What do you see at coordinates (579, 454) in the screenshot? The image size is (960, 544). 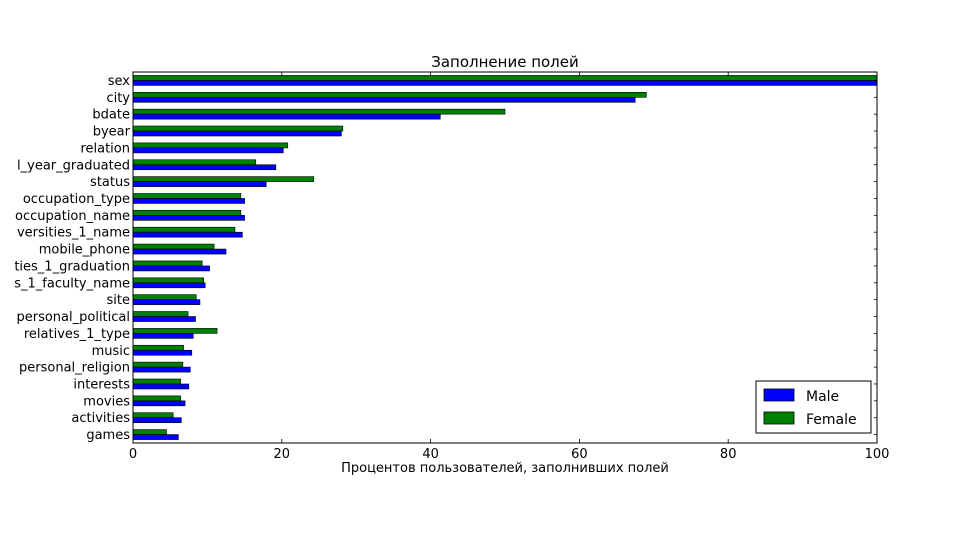 I see `x-tick-label: 60` at bounding box center [579, 454].